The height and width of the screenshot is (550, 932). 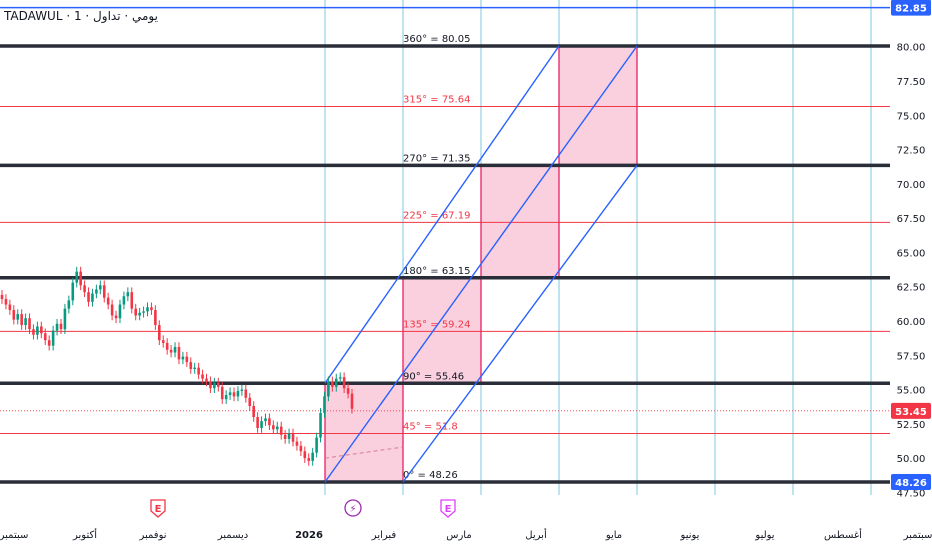 What do you see at coordinates (764, 535) in the screenshot?
I see `time-tick-label: يوليو` at bounding box center [764, 535].